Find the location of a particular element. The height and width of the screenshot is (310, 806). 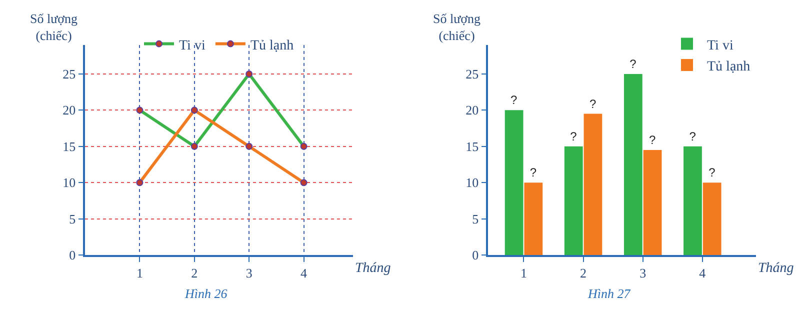

text: Hình 27 is located at coordinates (609, 293).